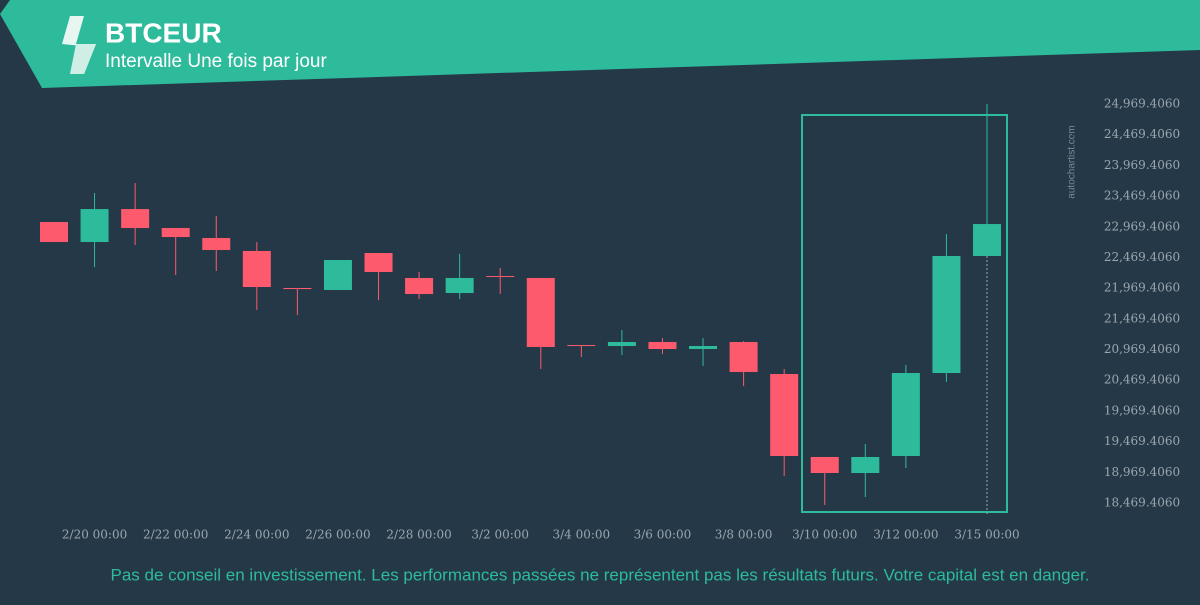  Describe the element at coordinates (581, 535) in the screenshot. I see `x-tick-label: 3/4 00:00` at that location.